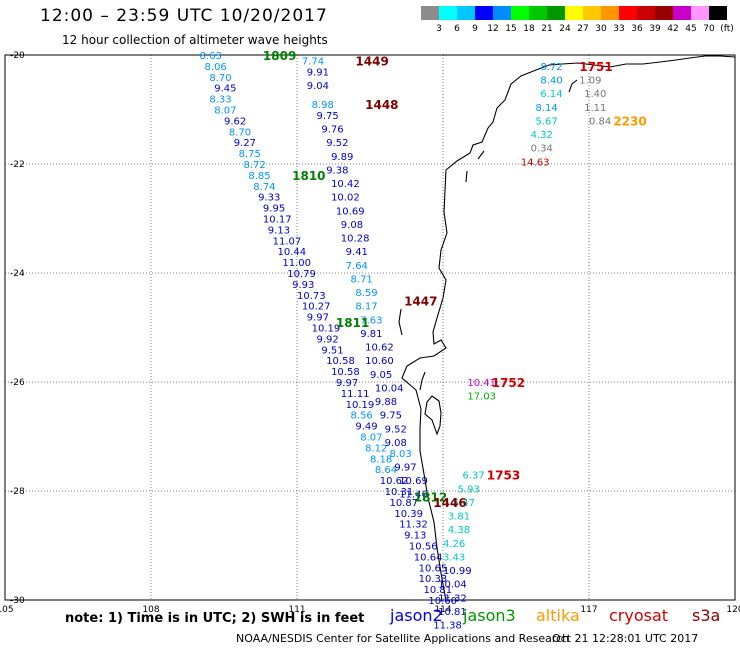 This screenshot has width=740, height=650. What do you see at coordinates (459, 517) in the screenshot?
I see `wave-height-value: 3.81` at bounding box center [459, 517].